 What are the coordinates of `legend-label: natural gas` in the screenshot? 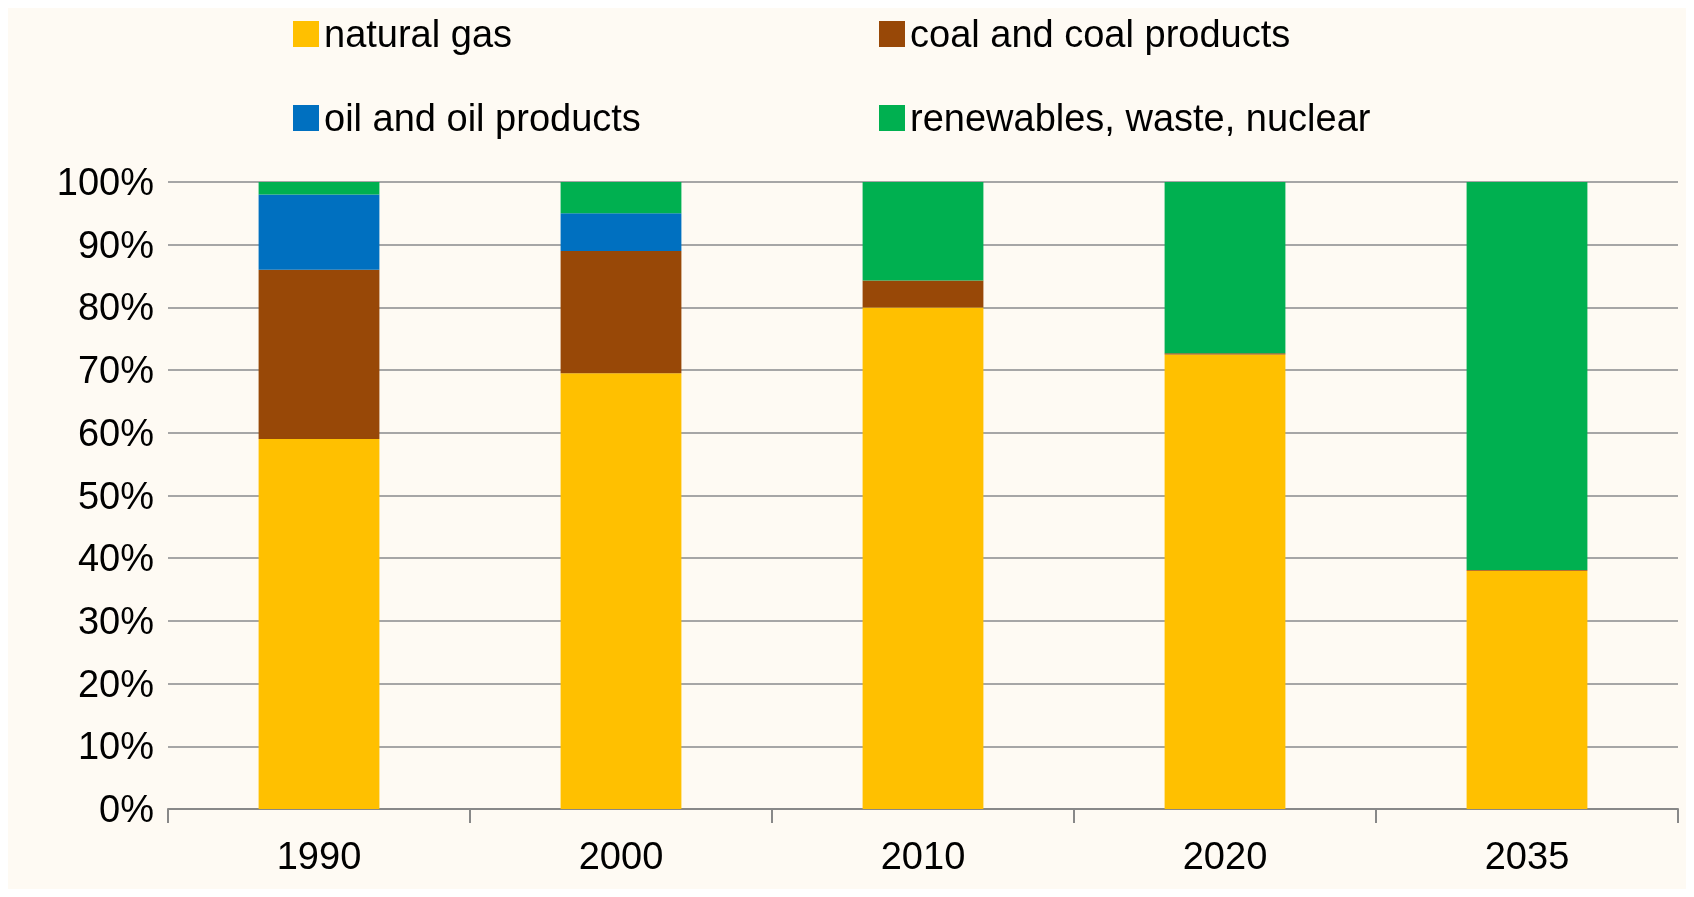 It's located at (418, 34).